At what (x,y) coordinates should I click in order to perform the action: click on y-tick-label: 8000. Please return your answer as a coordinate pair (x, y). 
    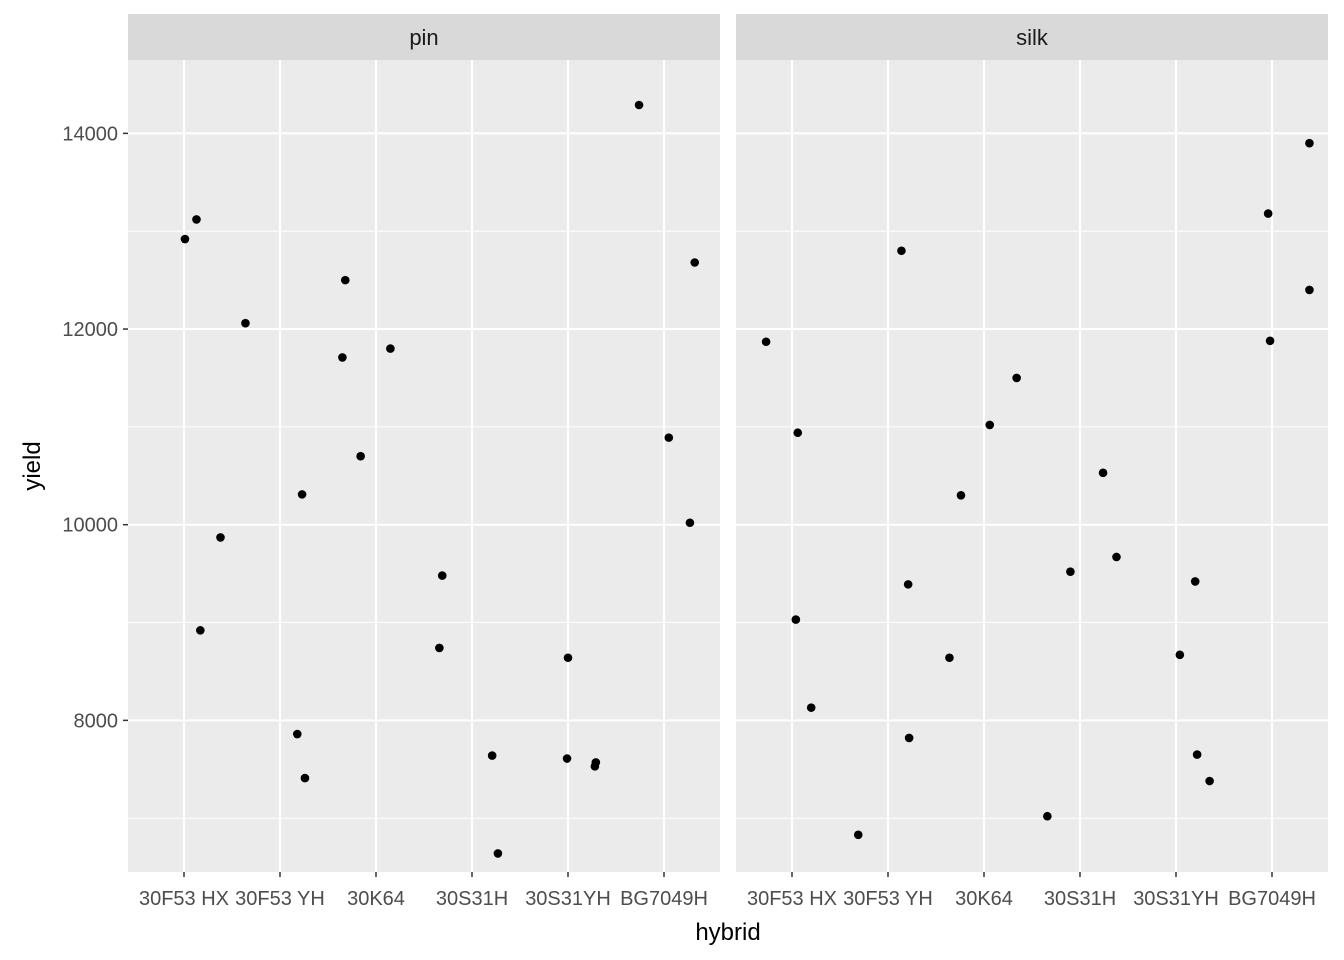
    Looking at the image, I should click on (96, 721).